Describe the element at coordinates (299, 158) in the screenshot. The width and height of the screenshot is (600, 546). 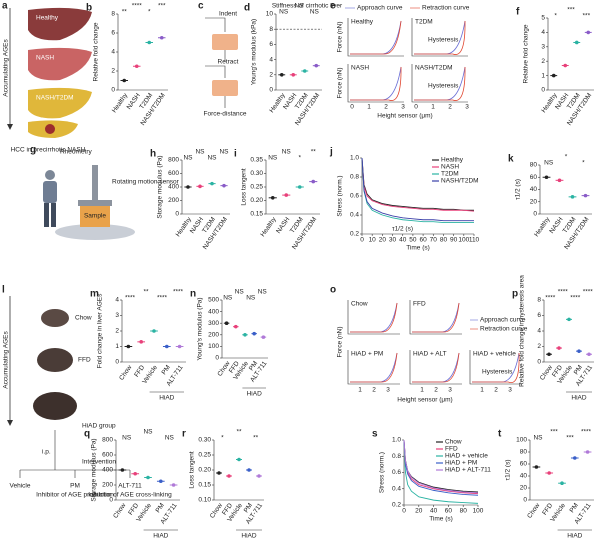
I see `significance-label: *` at that location.